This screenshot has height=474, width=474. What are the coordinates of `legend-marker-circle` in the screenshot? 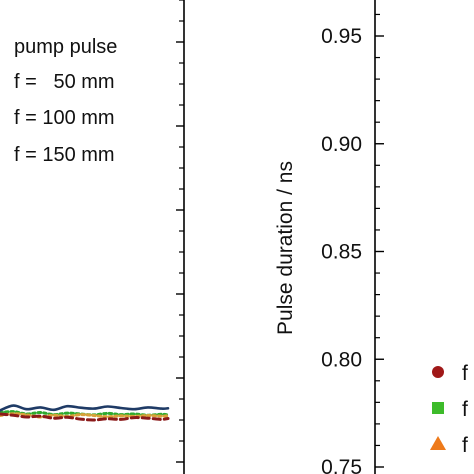 It's located at (438, 372).